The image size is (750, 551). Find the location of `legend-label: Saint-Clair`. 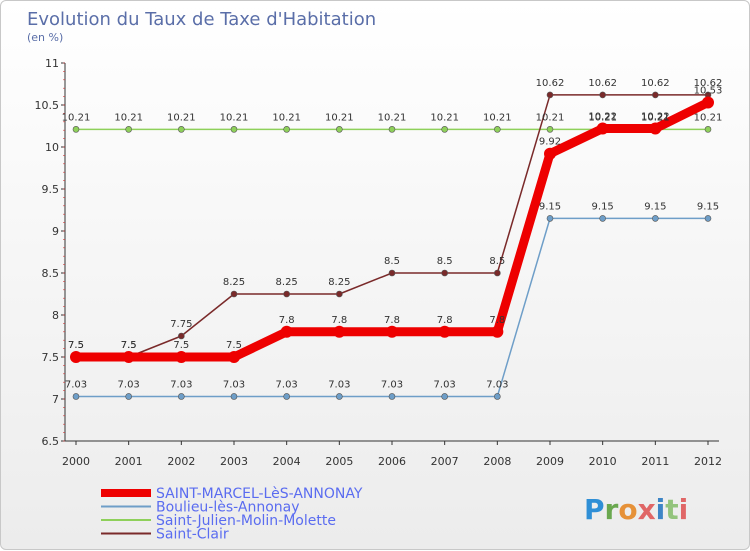

legend-label: Saint-Clair is located at coordinates (192, 535).